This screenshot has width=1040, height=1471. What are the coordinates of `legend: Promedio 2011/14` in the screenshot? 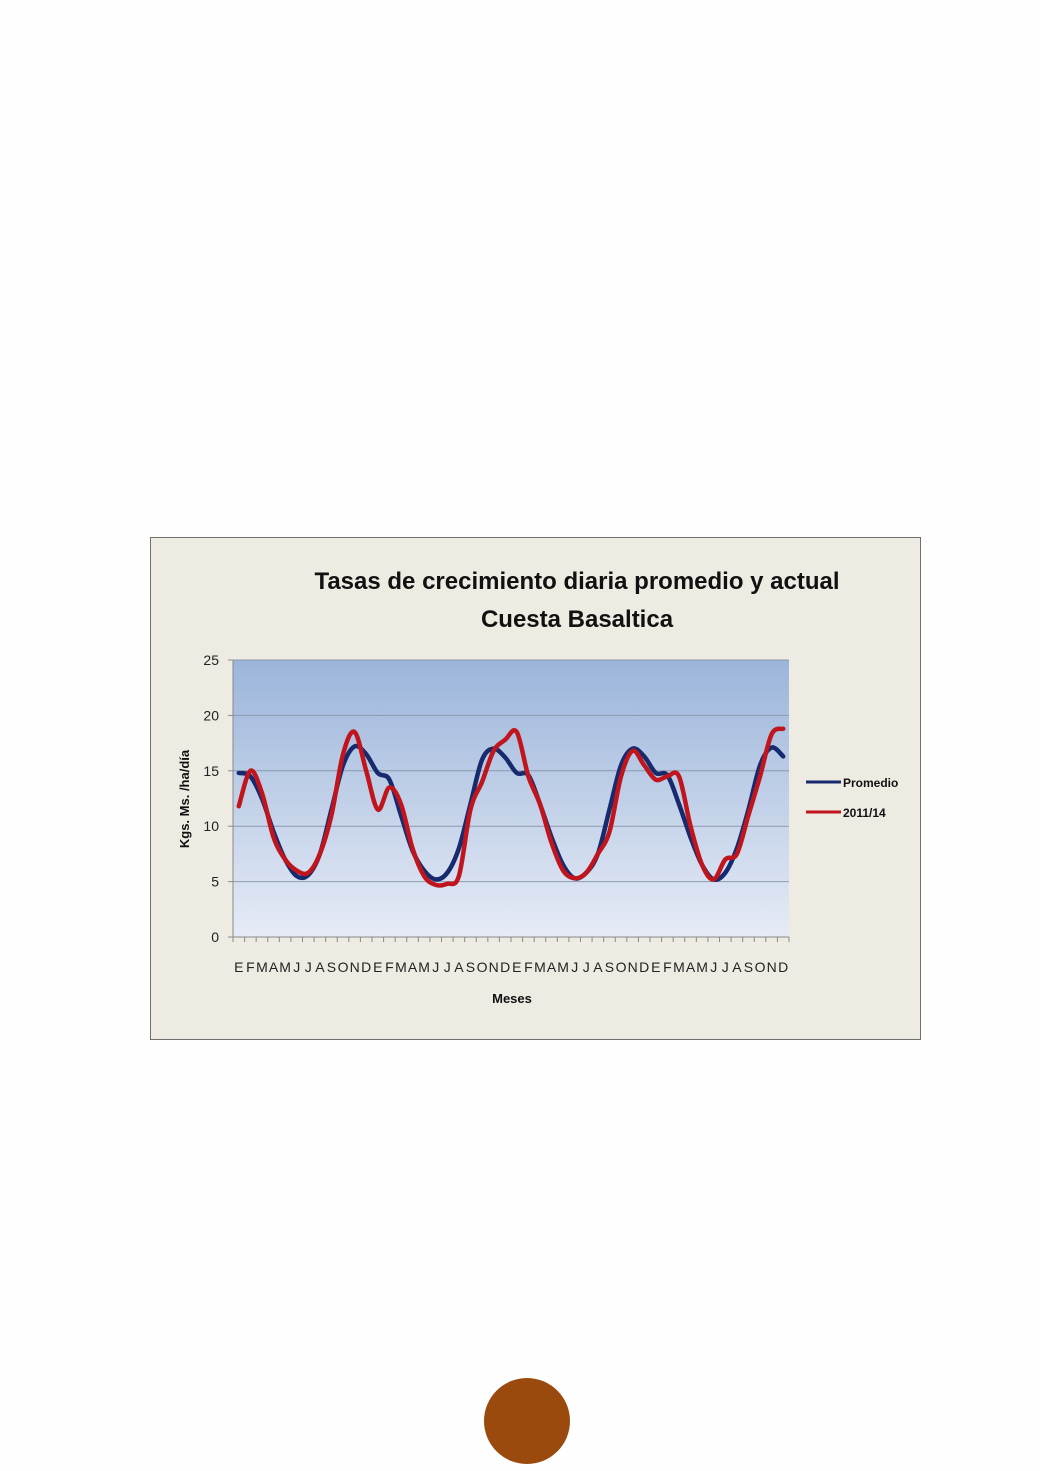 It's located at (852, 798).